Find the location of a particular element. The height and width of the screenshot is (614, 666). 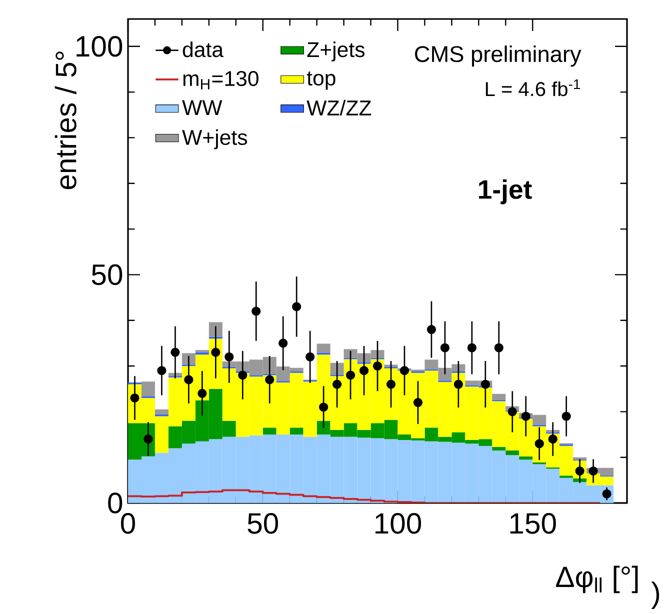

y-tick-label: 0 is located at coordinates (115, 503).